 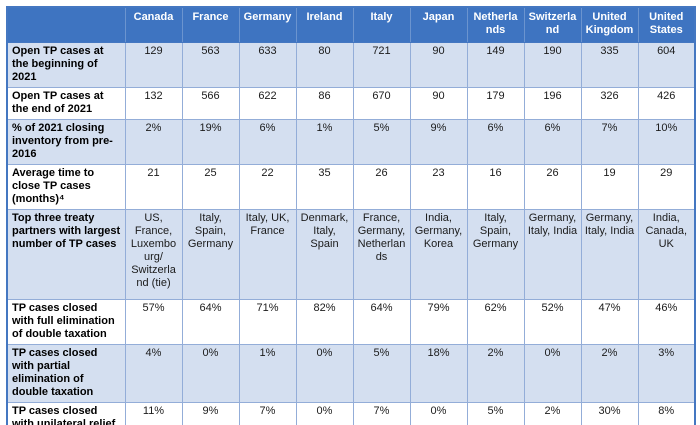 What do you see at coordinates (438, 373) in the screenshot?
I see `data-cell: 18%` at bounding box center [438, 373].